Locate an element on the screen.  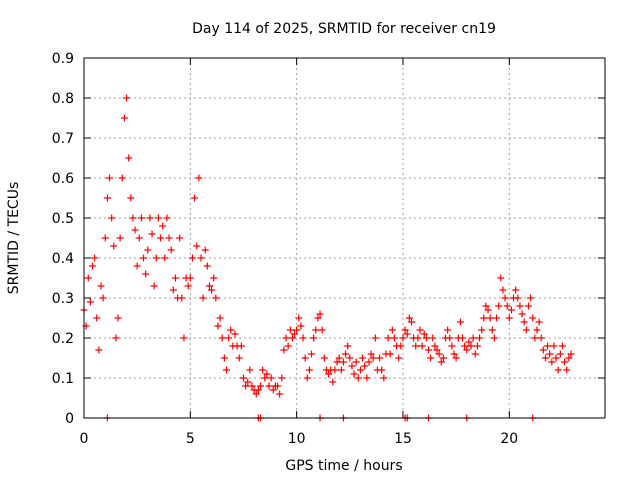
y-tick-label: 0.8 is located at coordinates (63, 99).